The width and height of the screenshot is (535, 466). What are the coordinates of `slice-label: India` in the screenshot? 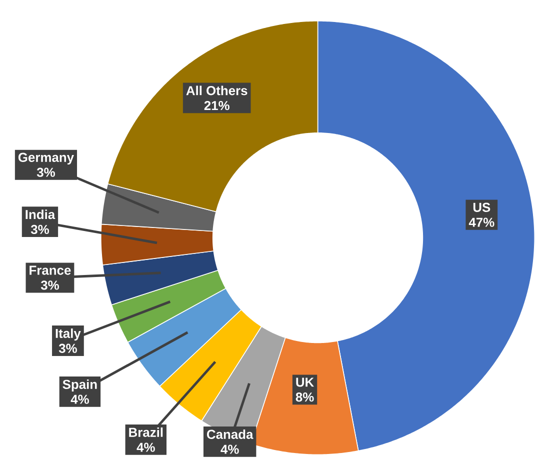 It's located at (41, 215).